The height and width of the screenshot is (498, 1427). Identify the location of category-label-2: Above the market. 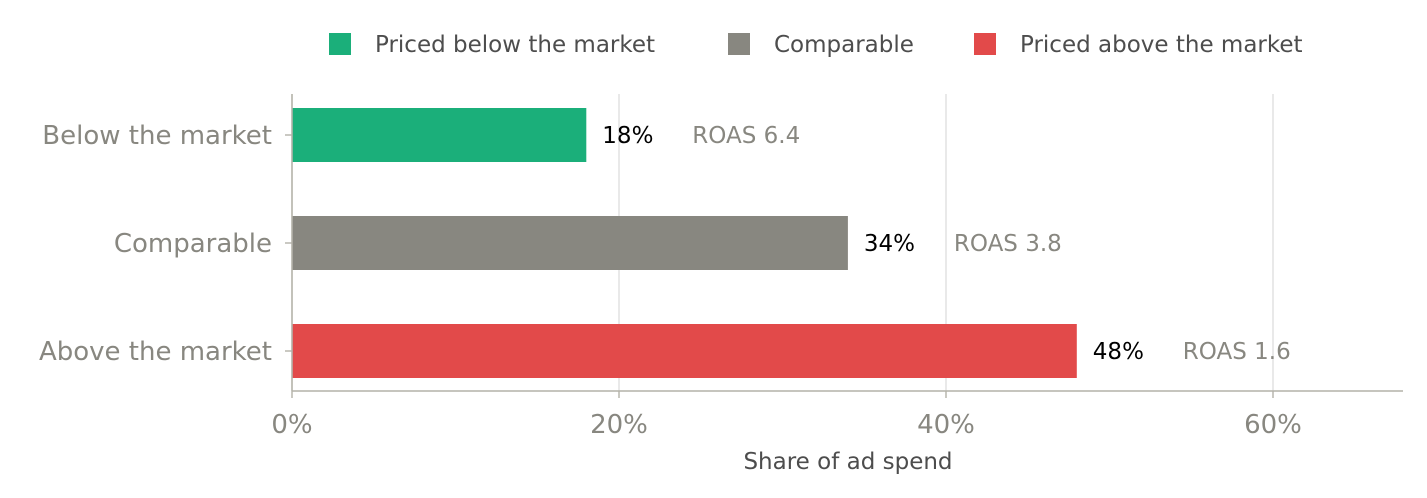
(155, 352).